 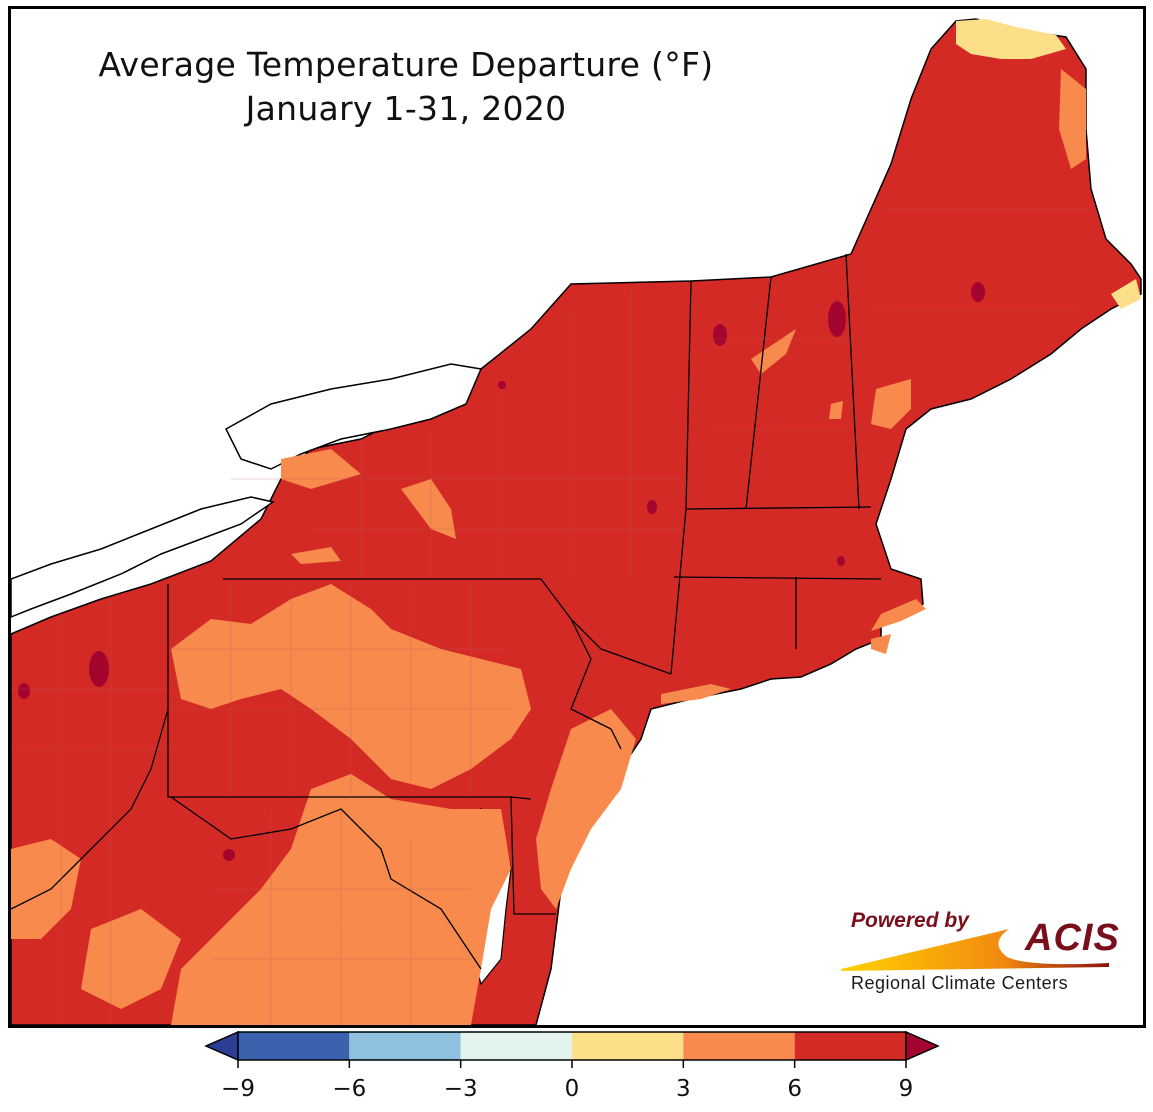 What do you see at coordinates (906, 1089) in the screenshot?
I see `colorbar-tick-label: 9` at bounding box center [906, 1089].